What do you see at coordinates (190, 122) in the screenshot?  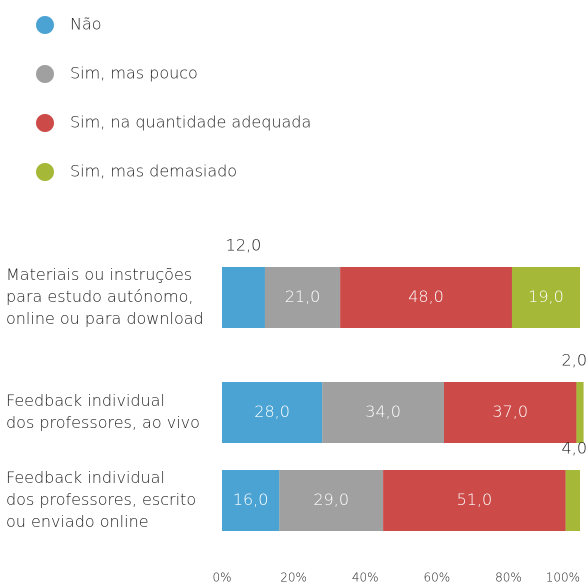 I see `legend-label: Sim, na quantidade adequada` at bounding box center [190, 122].